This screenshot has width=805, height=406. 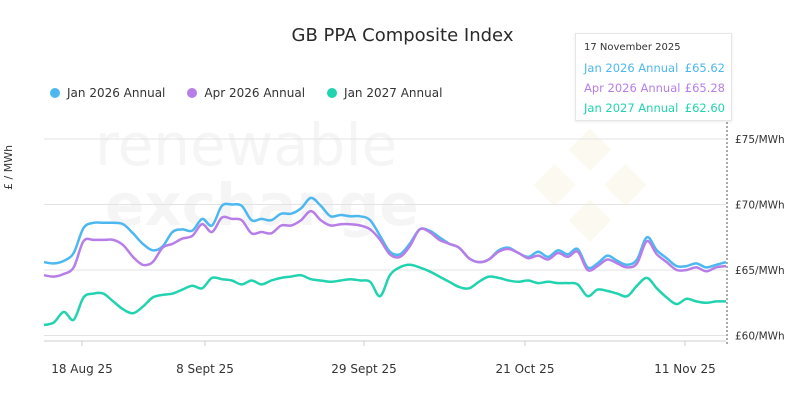 I want to click on watermark-line1: renewable, so click(x=246, y=145).